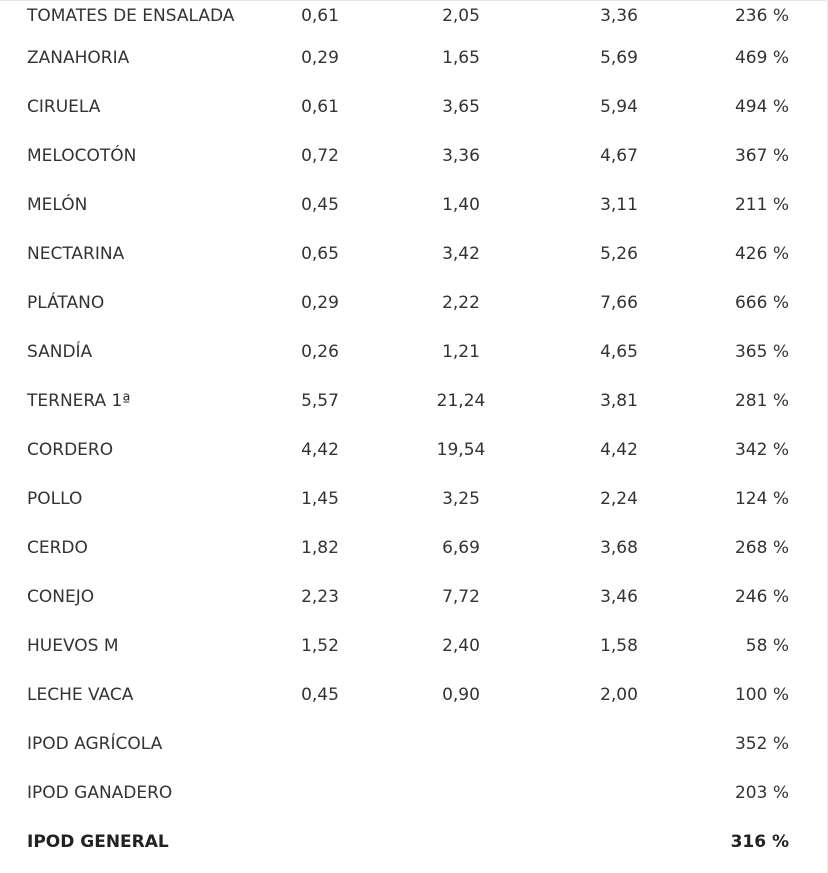  What do you see at coordinates (619, 548) in the screenshot?
I see `cell-price-multiplier: 3,68` at bounding box center [619, 548].